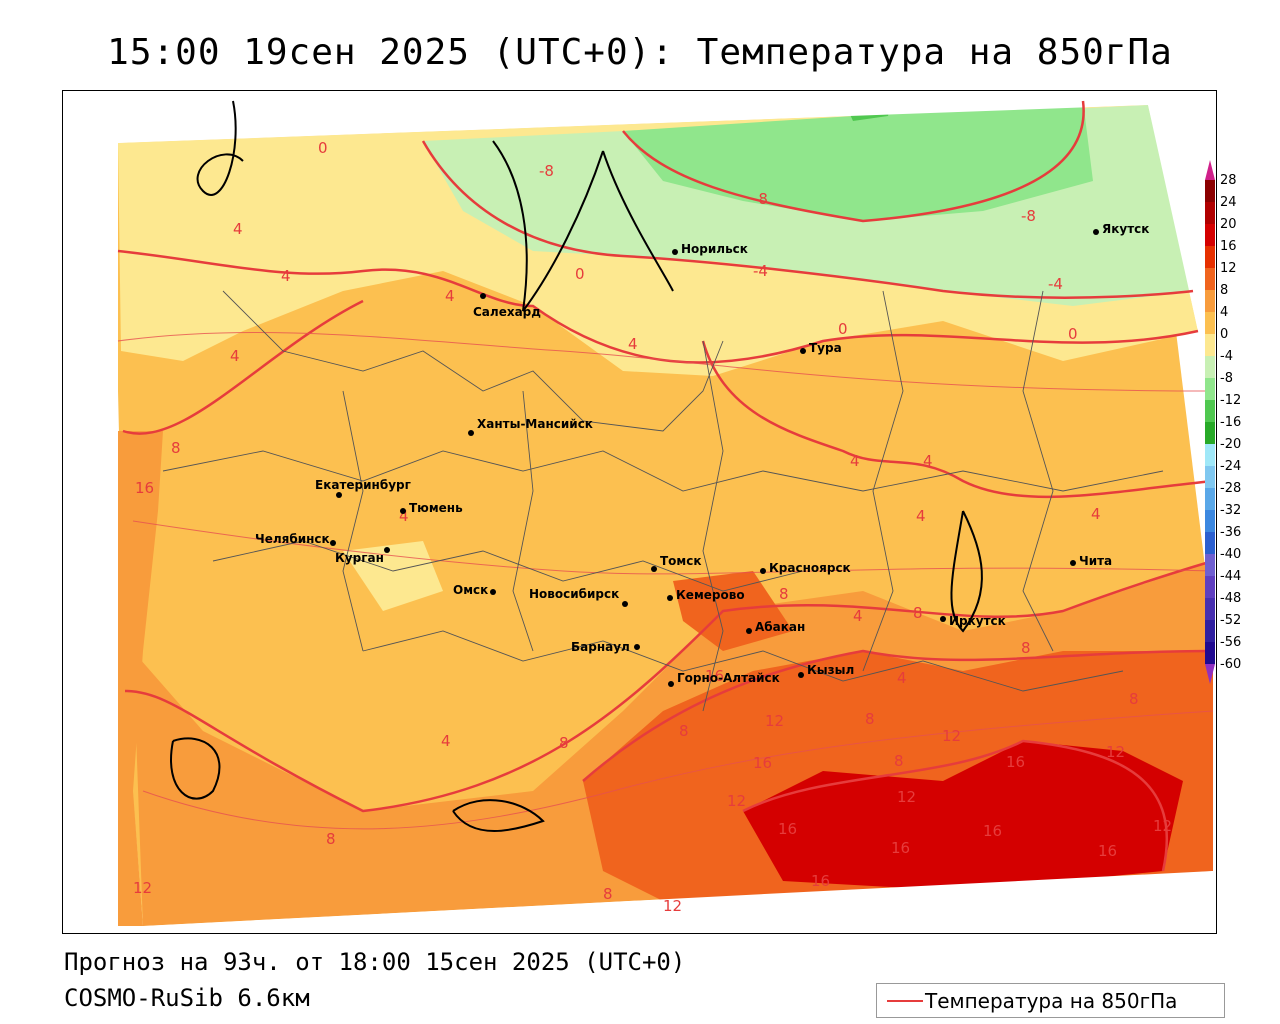 The width and height of the screenshot is (1280, 1024). Describe the element at coordinates (1228, 268) in the screenshot. I see `colorbar-tick-label: 12` at that location.